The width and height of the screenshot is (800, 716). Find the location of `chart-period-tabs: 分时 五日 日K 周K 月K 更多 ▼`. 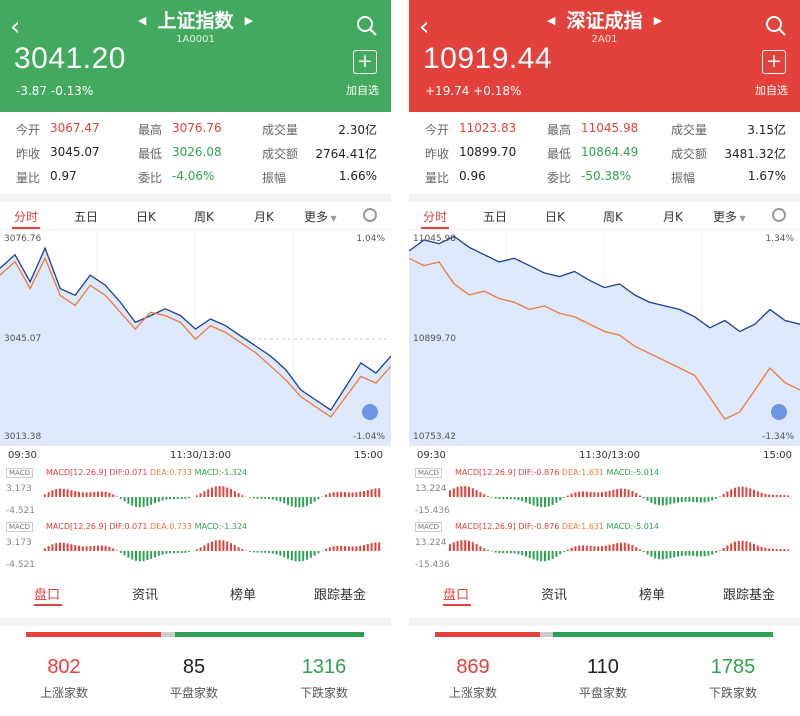

chart-period-tabs: 分时 五日 日K 周K 月K 更多 ▼ is located at coordinates (195, 216).